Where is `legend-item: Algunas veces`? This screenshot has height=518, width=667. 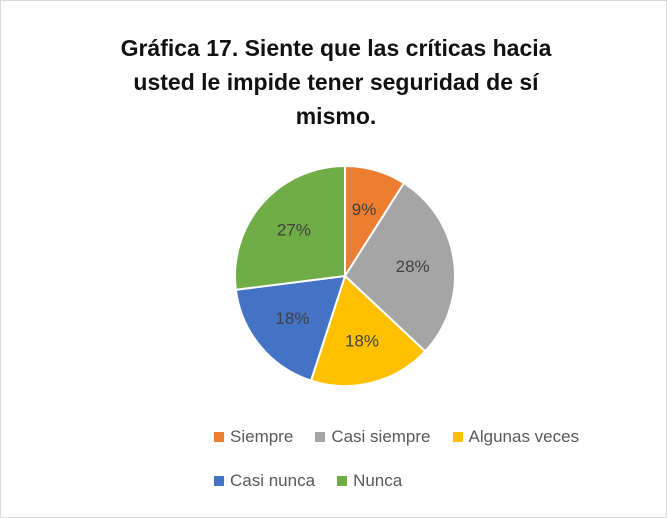 legend-item: Algunas veces is located at coordinates (516, 437).